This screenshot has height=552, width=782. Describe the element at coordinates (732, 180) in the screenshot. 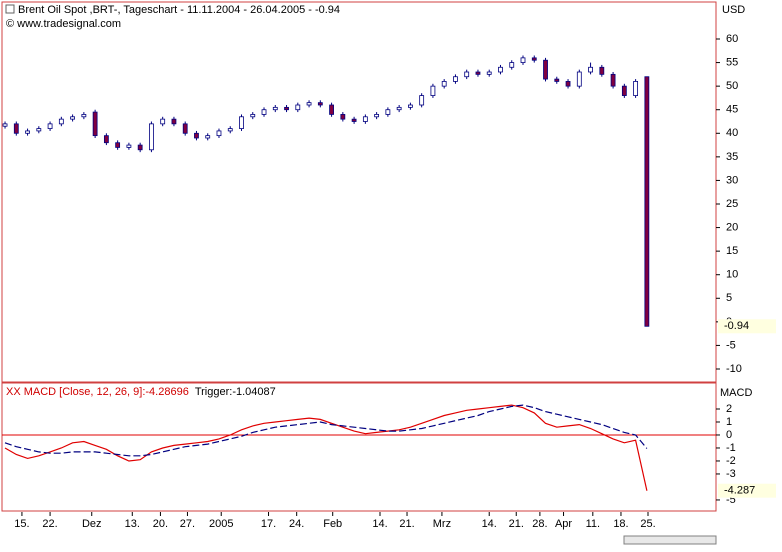

I see `y-tick-label: 30` at that location.